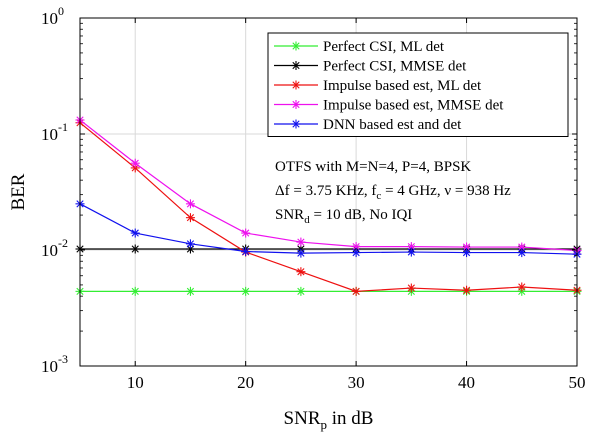 Image resolution: width=592 pixels, height=439 pixels. Describe the element at coordinates (378, 196) in the screenshot. I see `annotation-subscript: c` at that location.